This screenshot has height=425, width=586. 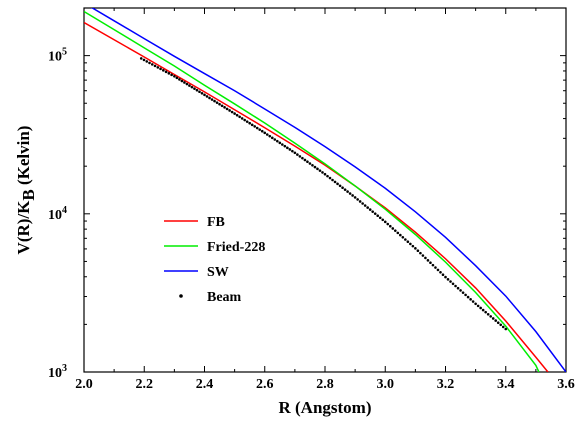 What do you see at coordinates (324, 407) in the screenshot?
I see `x-axis-title: R (Angstom)` at bounding box center [324, 407].